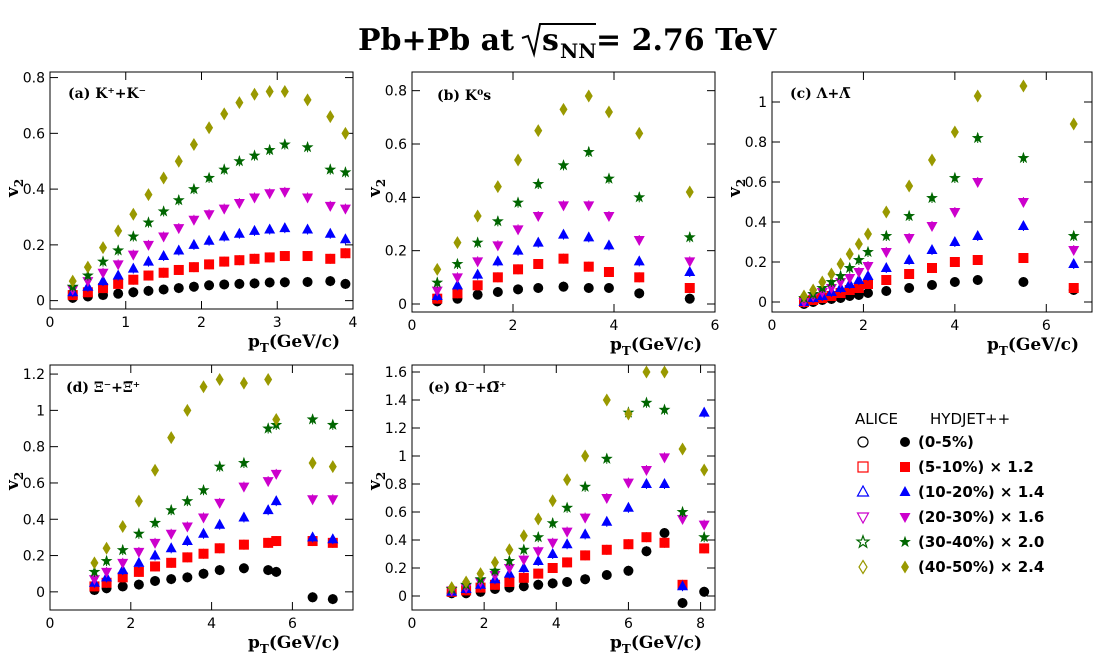 Image resolution: width=1098 pixels, height=671 pixels. What do you see at coordinates (981, 517) in the screenshot?
I see `legend-label: (20-30%) × 1.6` at bounding box center [981, 517].